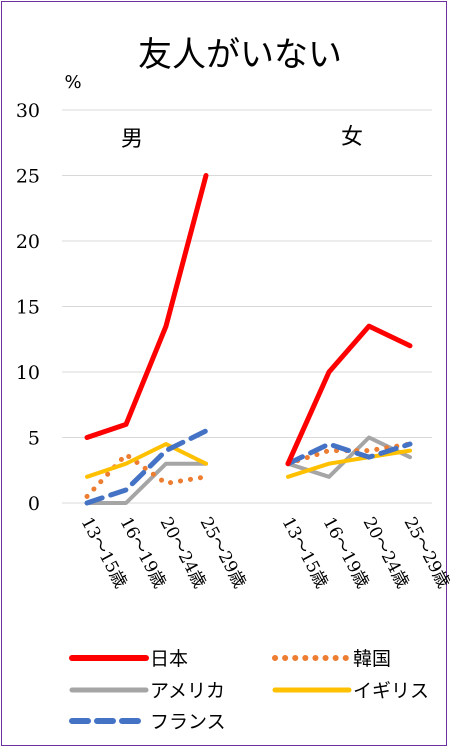  Describe the element at coordinates (132, 139) in the screenshot. I see `group-label-male: 男` at that location.